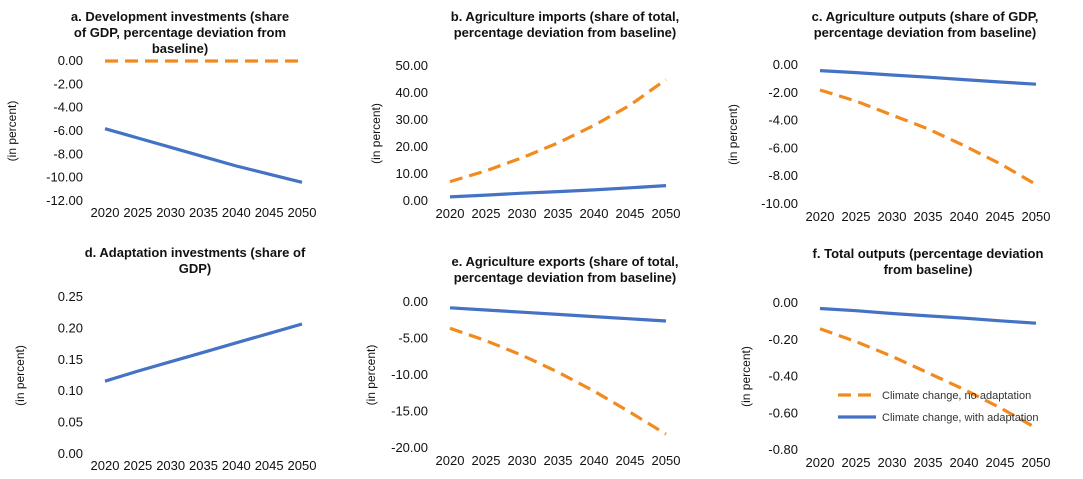 This screenshot has width=1083, height=479. I want to click on y-tick-label: -5.00, so click(413, 338).